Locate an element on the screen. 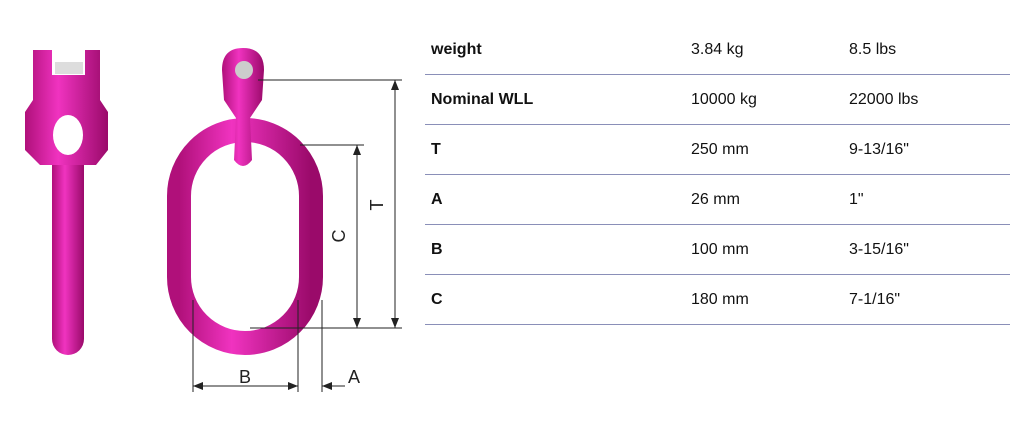  spec-value: 1" is located at coordinates (926, 199).